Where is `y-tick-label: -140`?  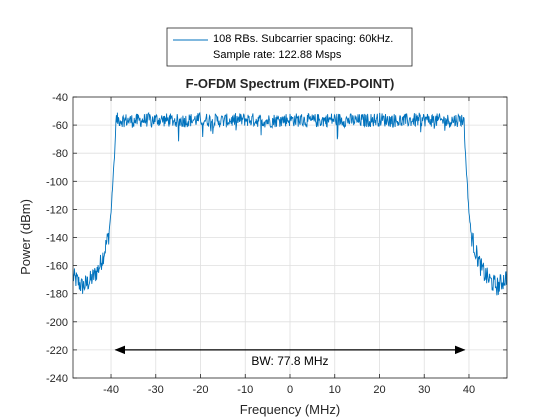
y-tick-label: -140 is located at coordinates (57, 239).